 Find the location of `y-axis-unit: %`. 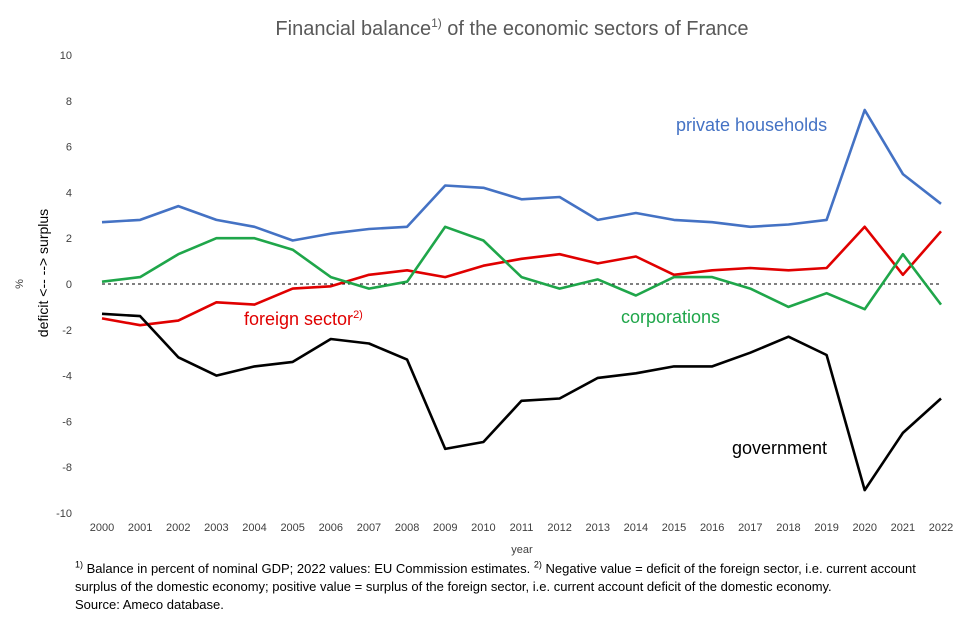

y-axis-unit: % is located at coordinates (20, 284).